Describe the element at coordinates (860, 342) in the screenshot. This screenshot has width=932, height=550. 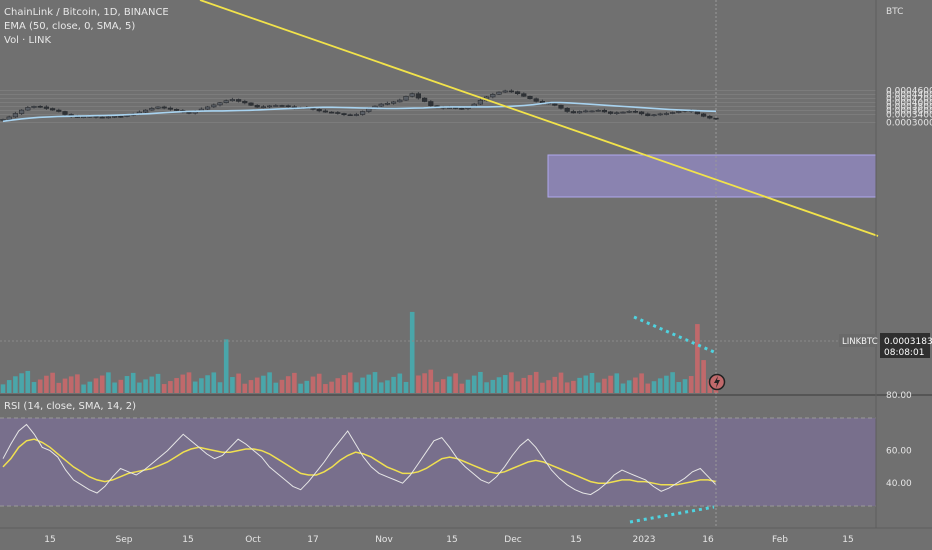
I see `symbol-badge-text: LINKBTC` at that location.